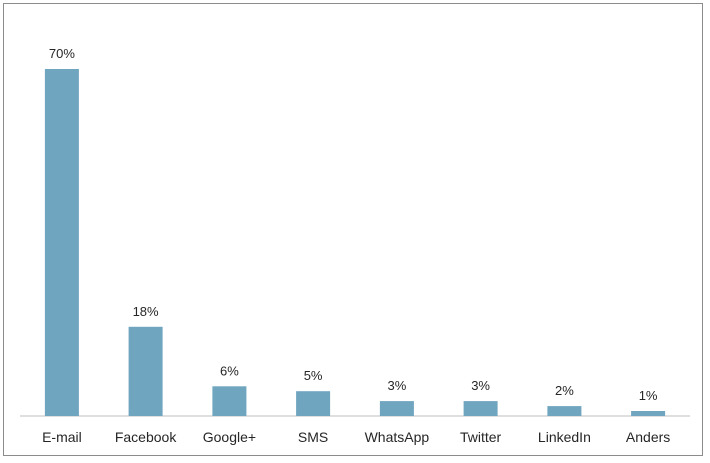  What do you see at coordinates (313, 375) in the screenshot?
I see `value-label: 5%` at bounding box center [313, 375].